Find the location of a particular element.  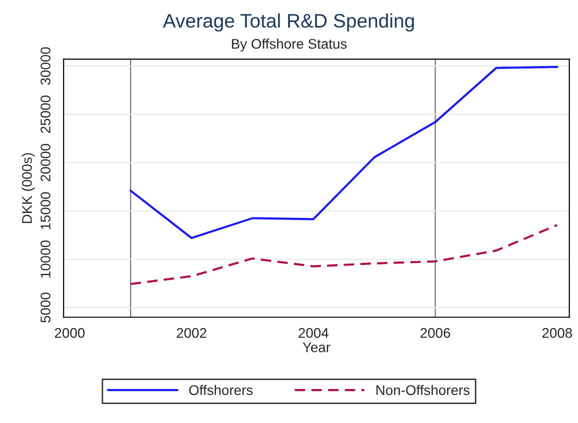

x-tick-label: 2006 is located at coordinates (435, 333).